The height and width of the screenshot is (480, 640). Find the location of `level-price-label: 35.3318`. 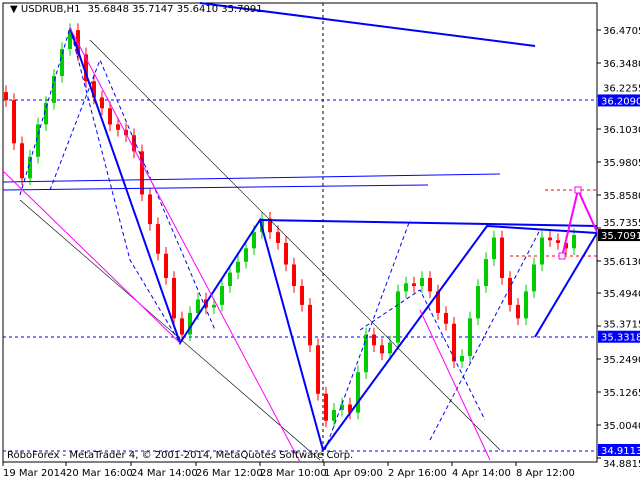

level-price-label: 35.3318 is located at coordinates (620, 338).